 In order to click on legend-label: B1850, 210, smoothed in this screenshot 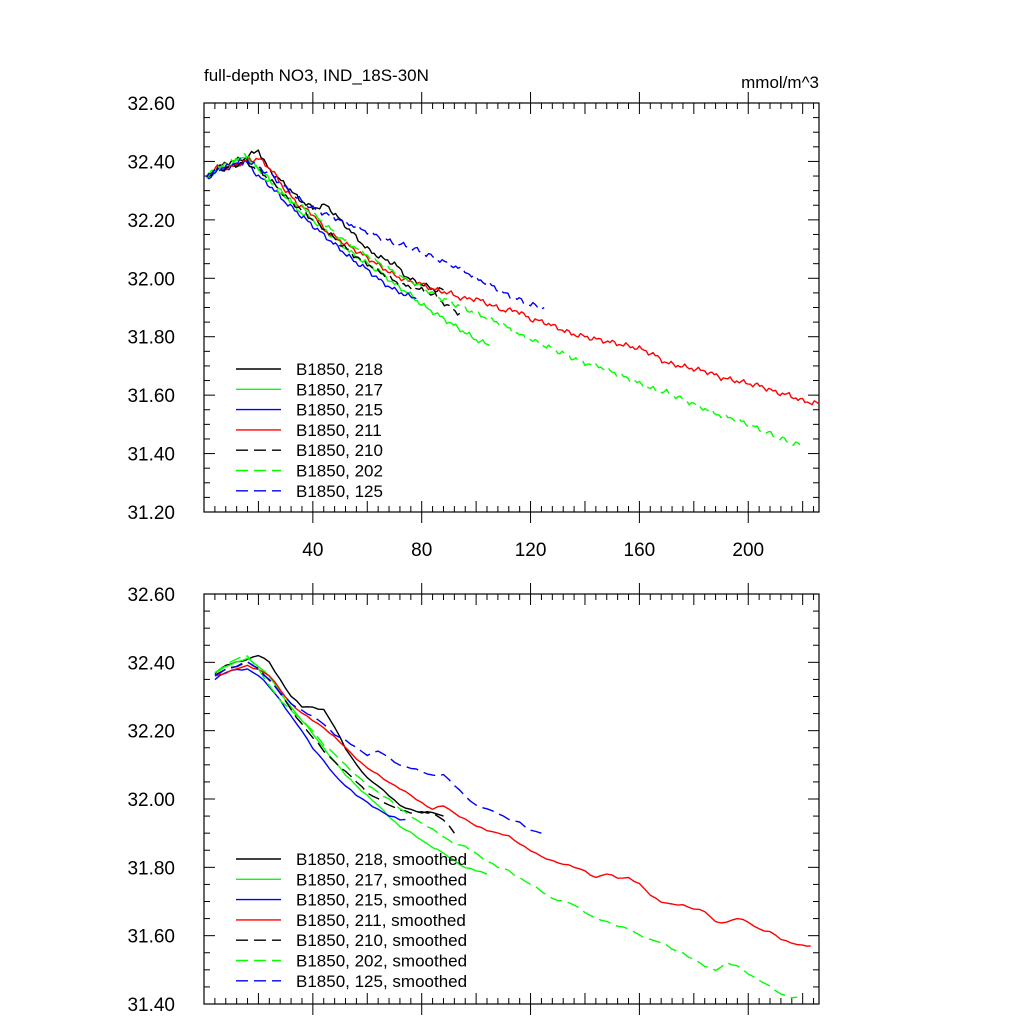, I will do `click(381, 940)`.